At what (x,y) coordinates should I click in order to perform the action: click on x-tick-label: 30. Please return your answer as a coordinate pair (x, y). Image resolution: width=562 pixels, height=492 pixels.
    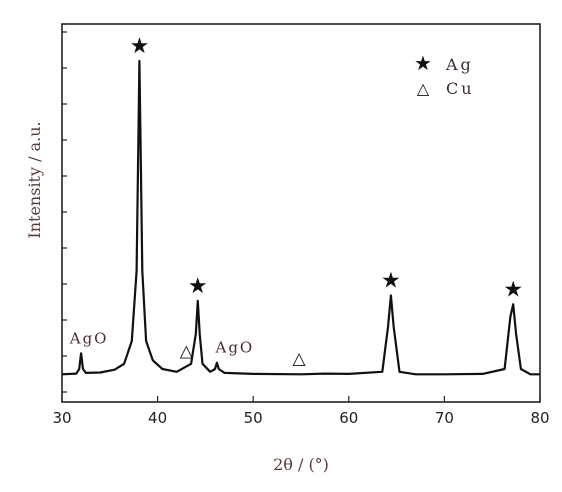
    Looking at the image, I should click on (61, 418).